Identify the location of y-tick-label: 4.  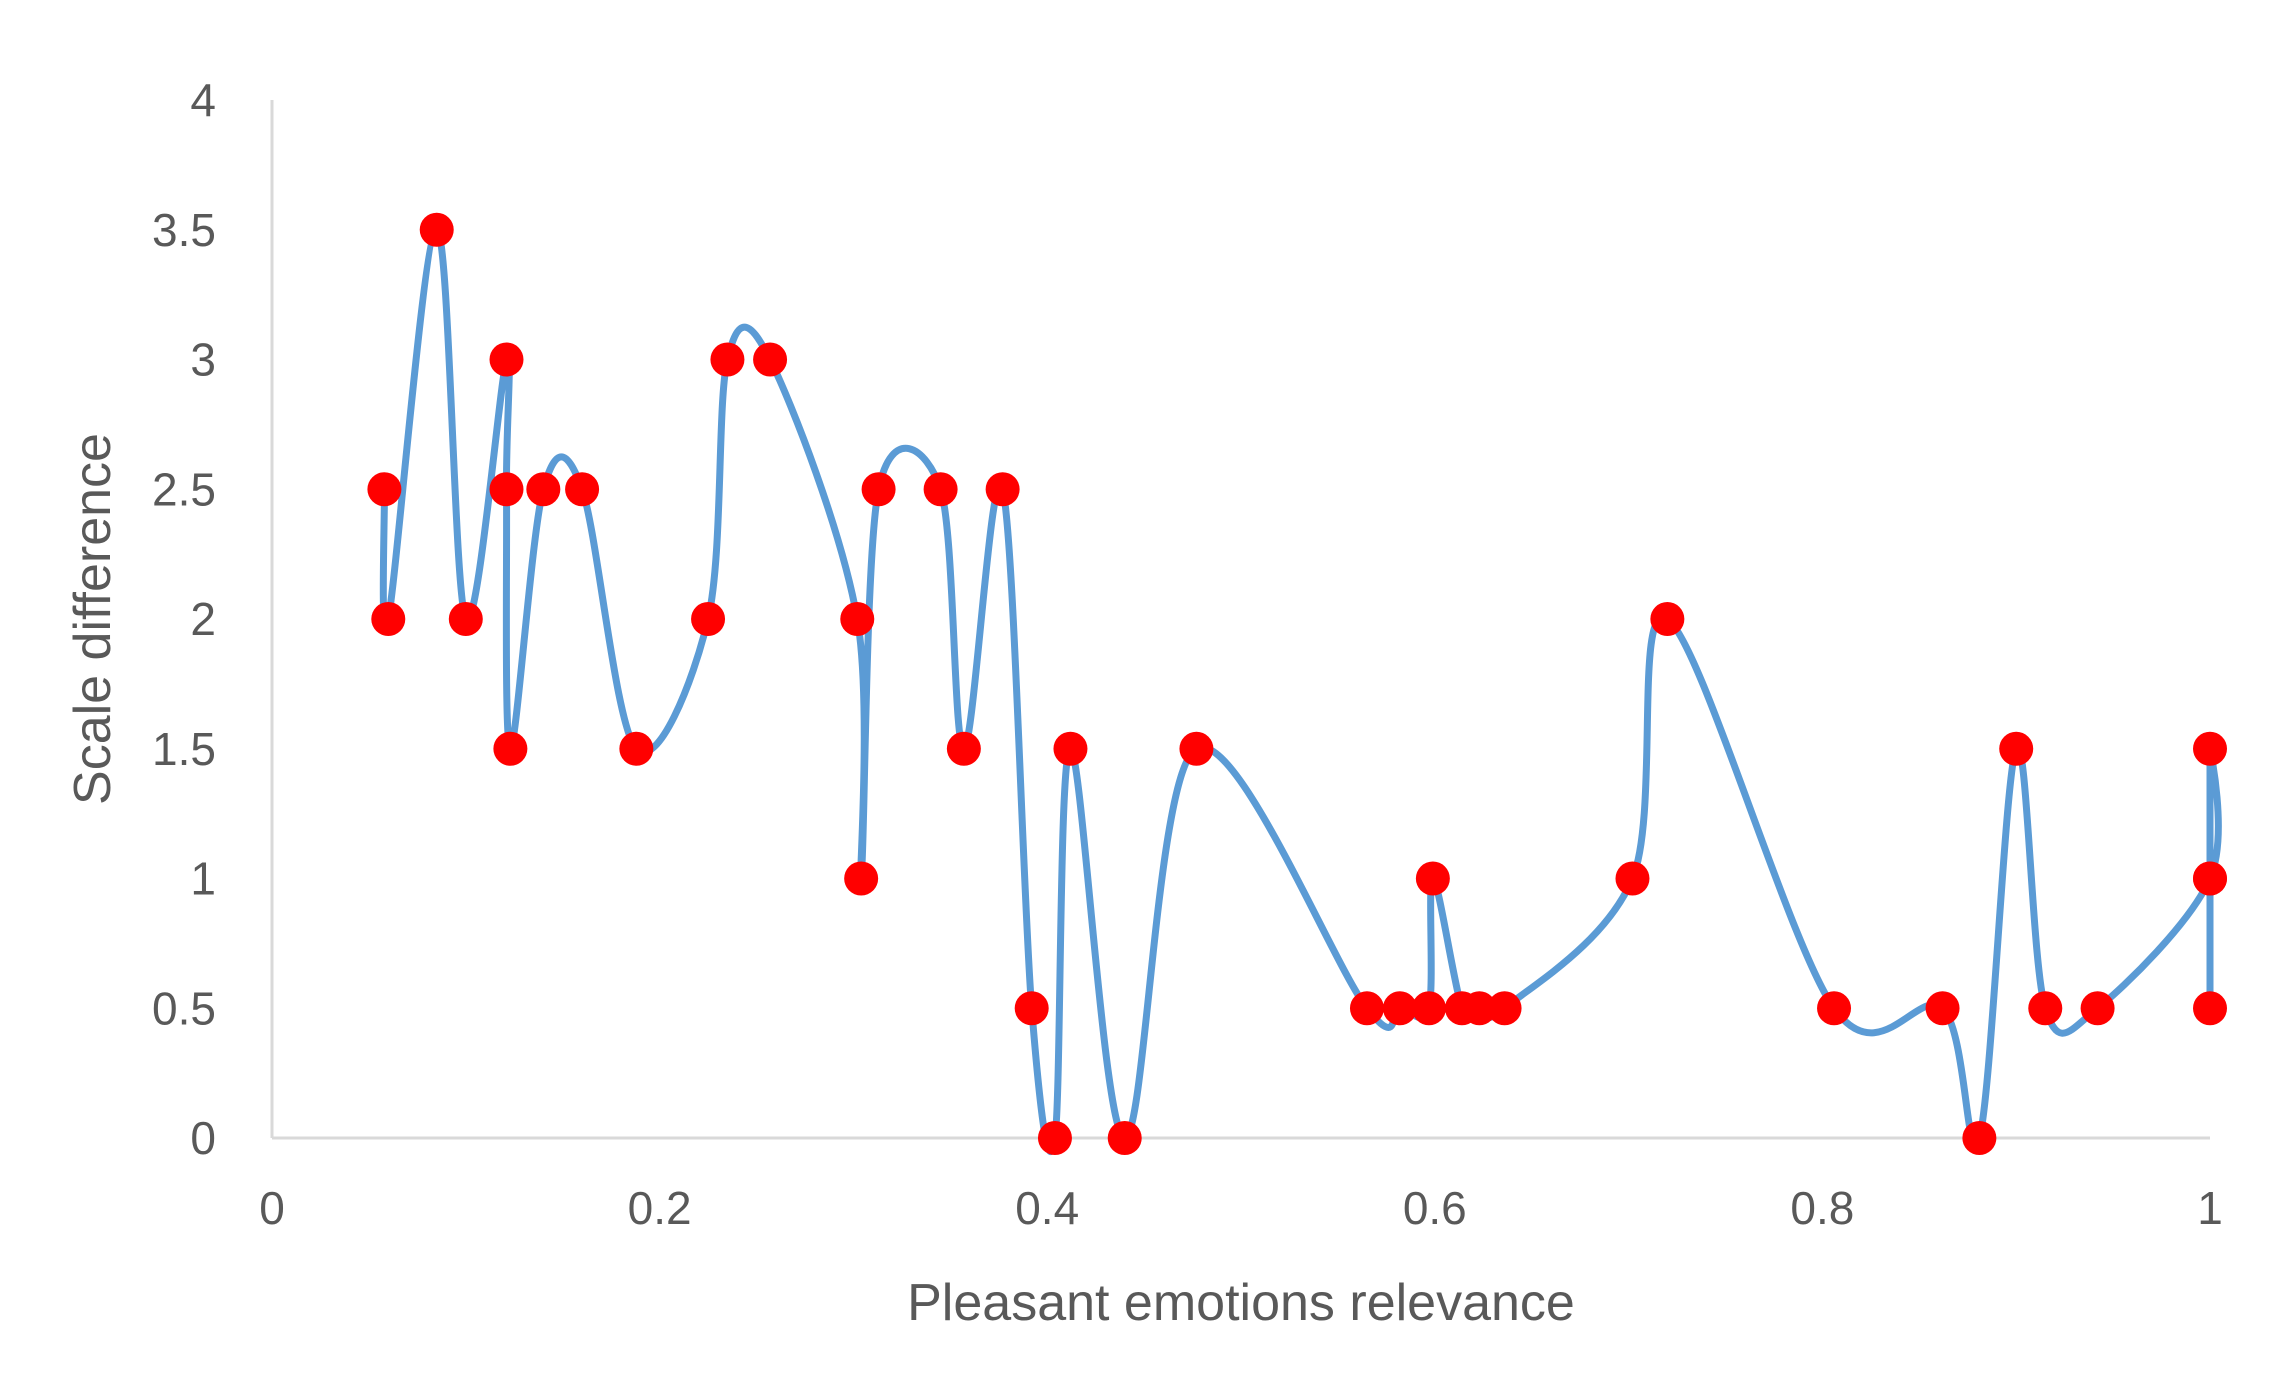
(203, 100).